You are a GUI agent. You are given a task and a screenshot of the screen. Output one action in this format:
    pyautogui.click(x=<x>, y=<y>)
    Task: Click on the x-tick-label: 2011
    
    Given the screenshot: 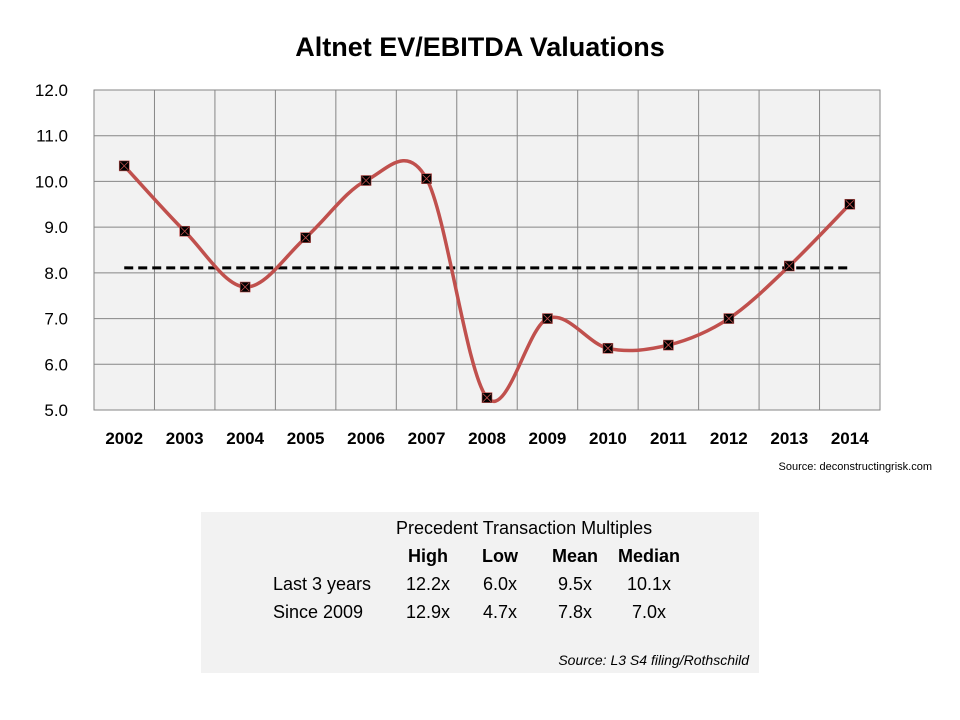 What is the action you would take?
    pyautogui.click(x=668, y=438)
    